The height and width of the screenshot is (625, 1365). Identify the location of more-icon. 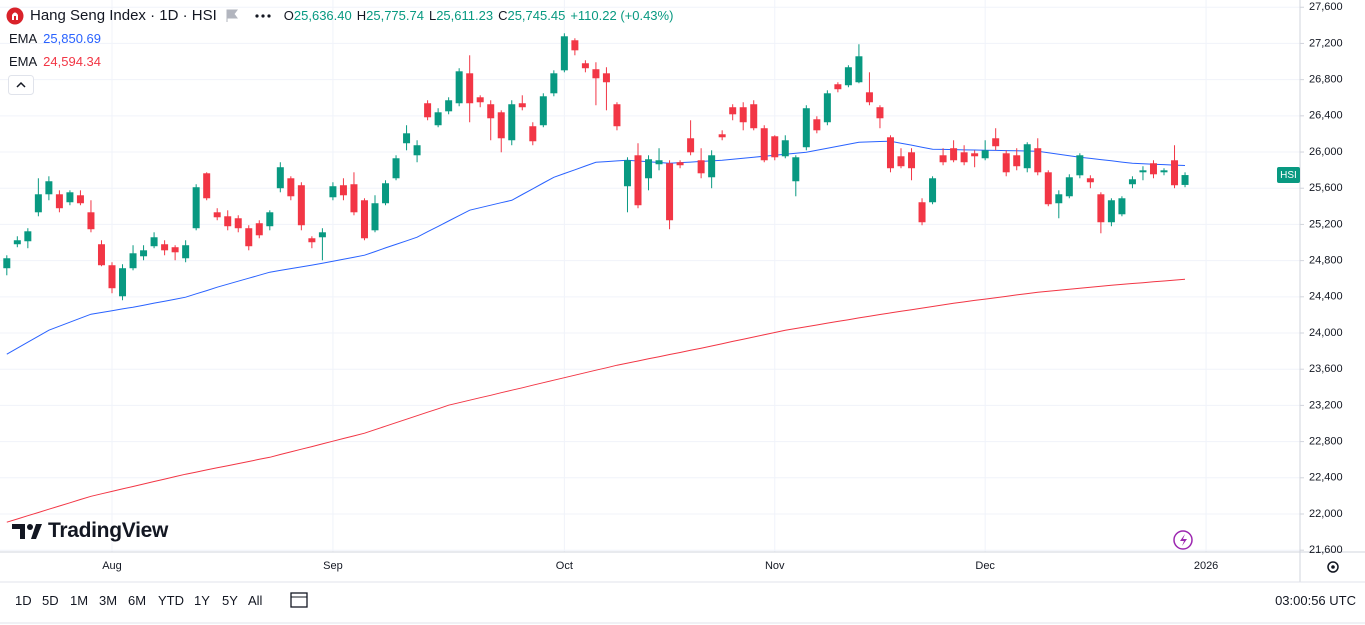
(264, 16).